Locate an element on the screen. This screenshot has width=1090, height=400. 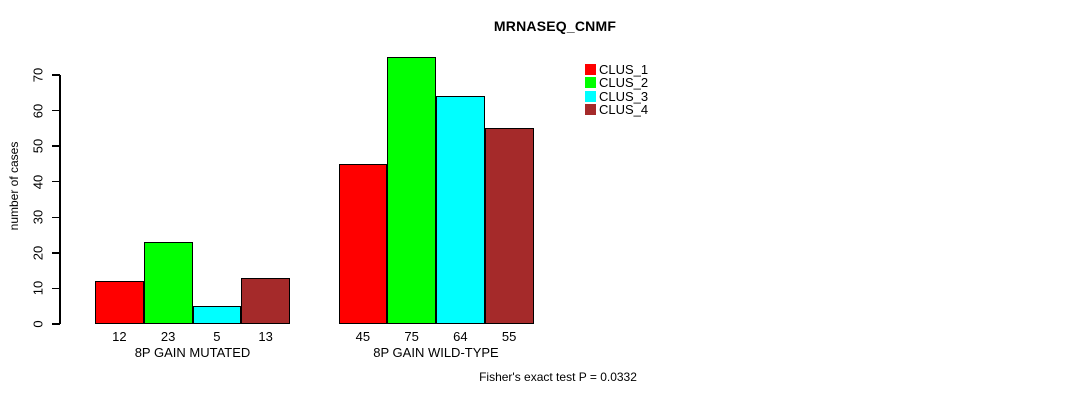
bar-value-label: 45 is located at coordinates (363, 336).